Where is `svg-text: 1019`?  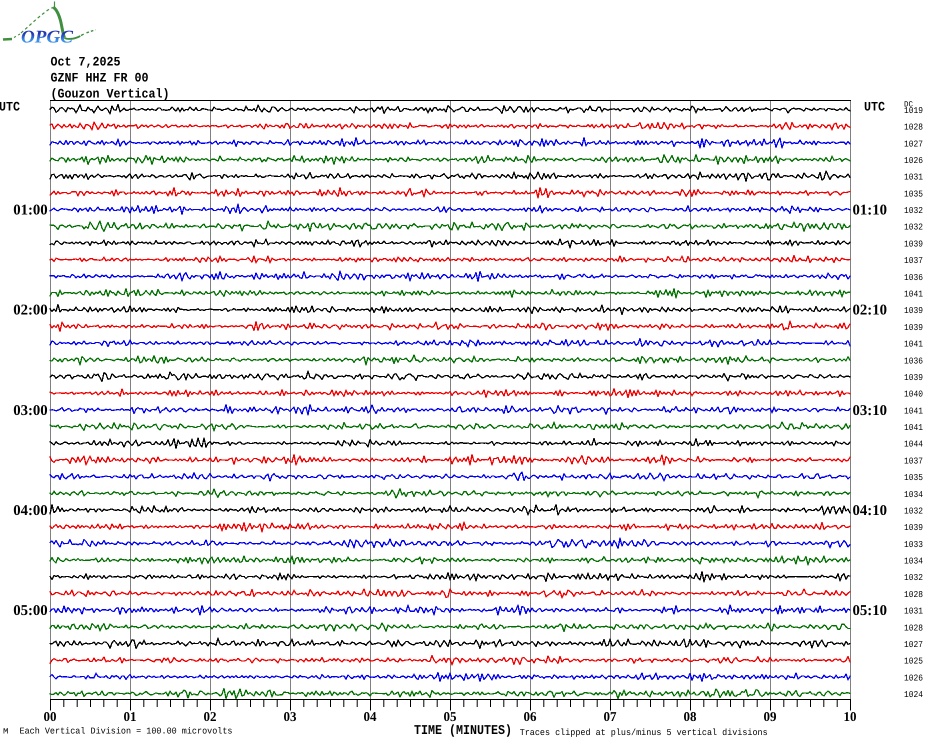
svg-text: 1019 is located at coordinates (913, 111).